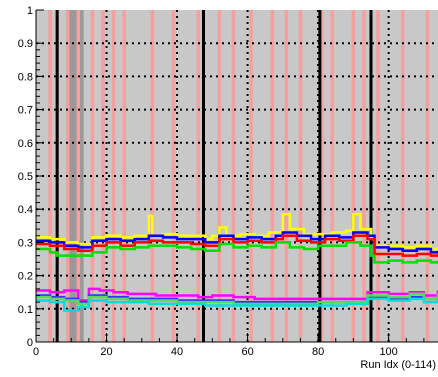 Image resolution: width=438 pixels, height=377 pixels. What do you see at coordinates (318, 352) in the screenshot?
I see `x-tick-label: 80` at bounding box center [318, 352].